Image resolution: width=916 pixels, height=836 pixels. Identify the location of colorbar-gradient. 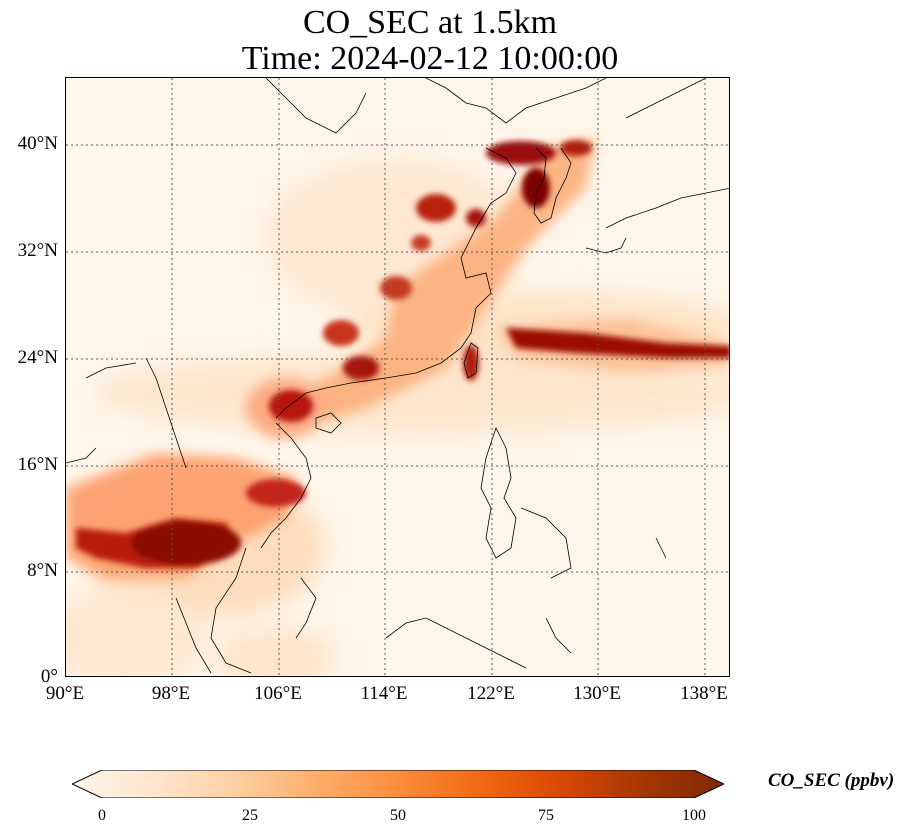
(398, 784).